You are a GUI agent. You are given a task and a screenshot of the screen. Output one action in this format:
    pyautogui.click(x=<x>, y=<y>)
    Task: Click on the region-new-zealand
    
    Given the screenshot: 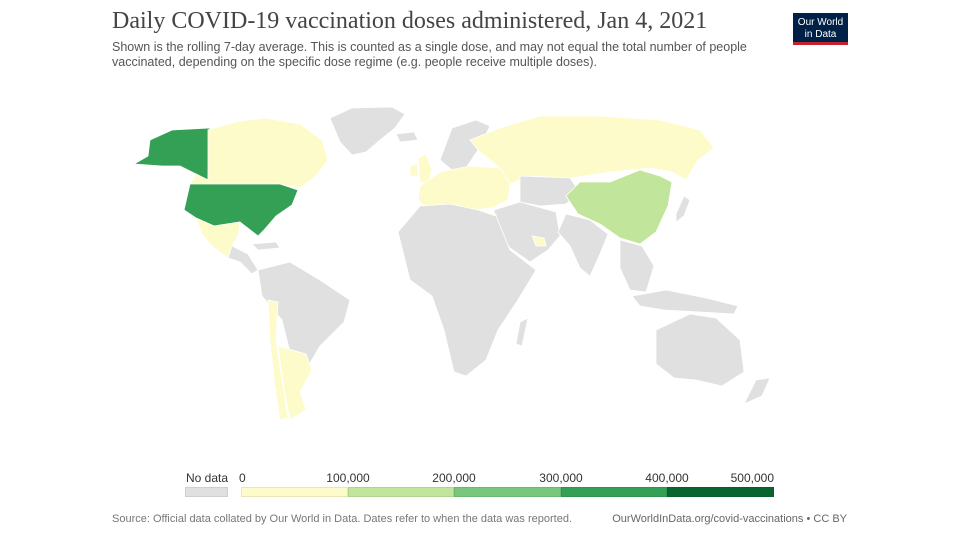 What is the action you would take?
    pyautogui.click(x=757, y=391)
    